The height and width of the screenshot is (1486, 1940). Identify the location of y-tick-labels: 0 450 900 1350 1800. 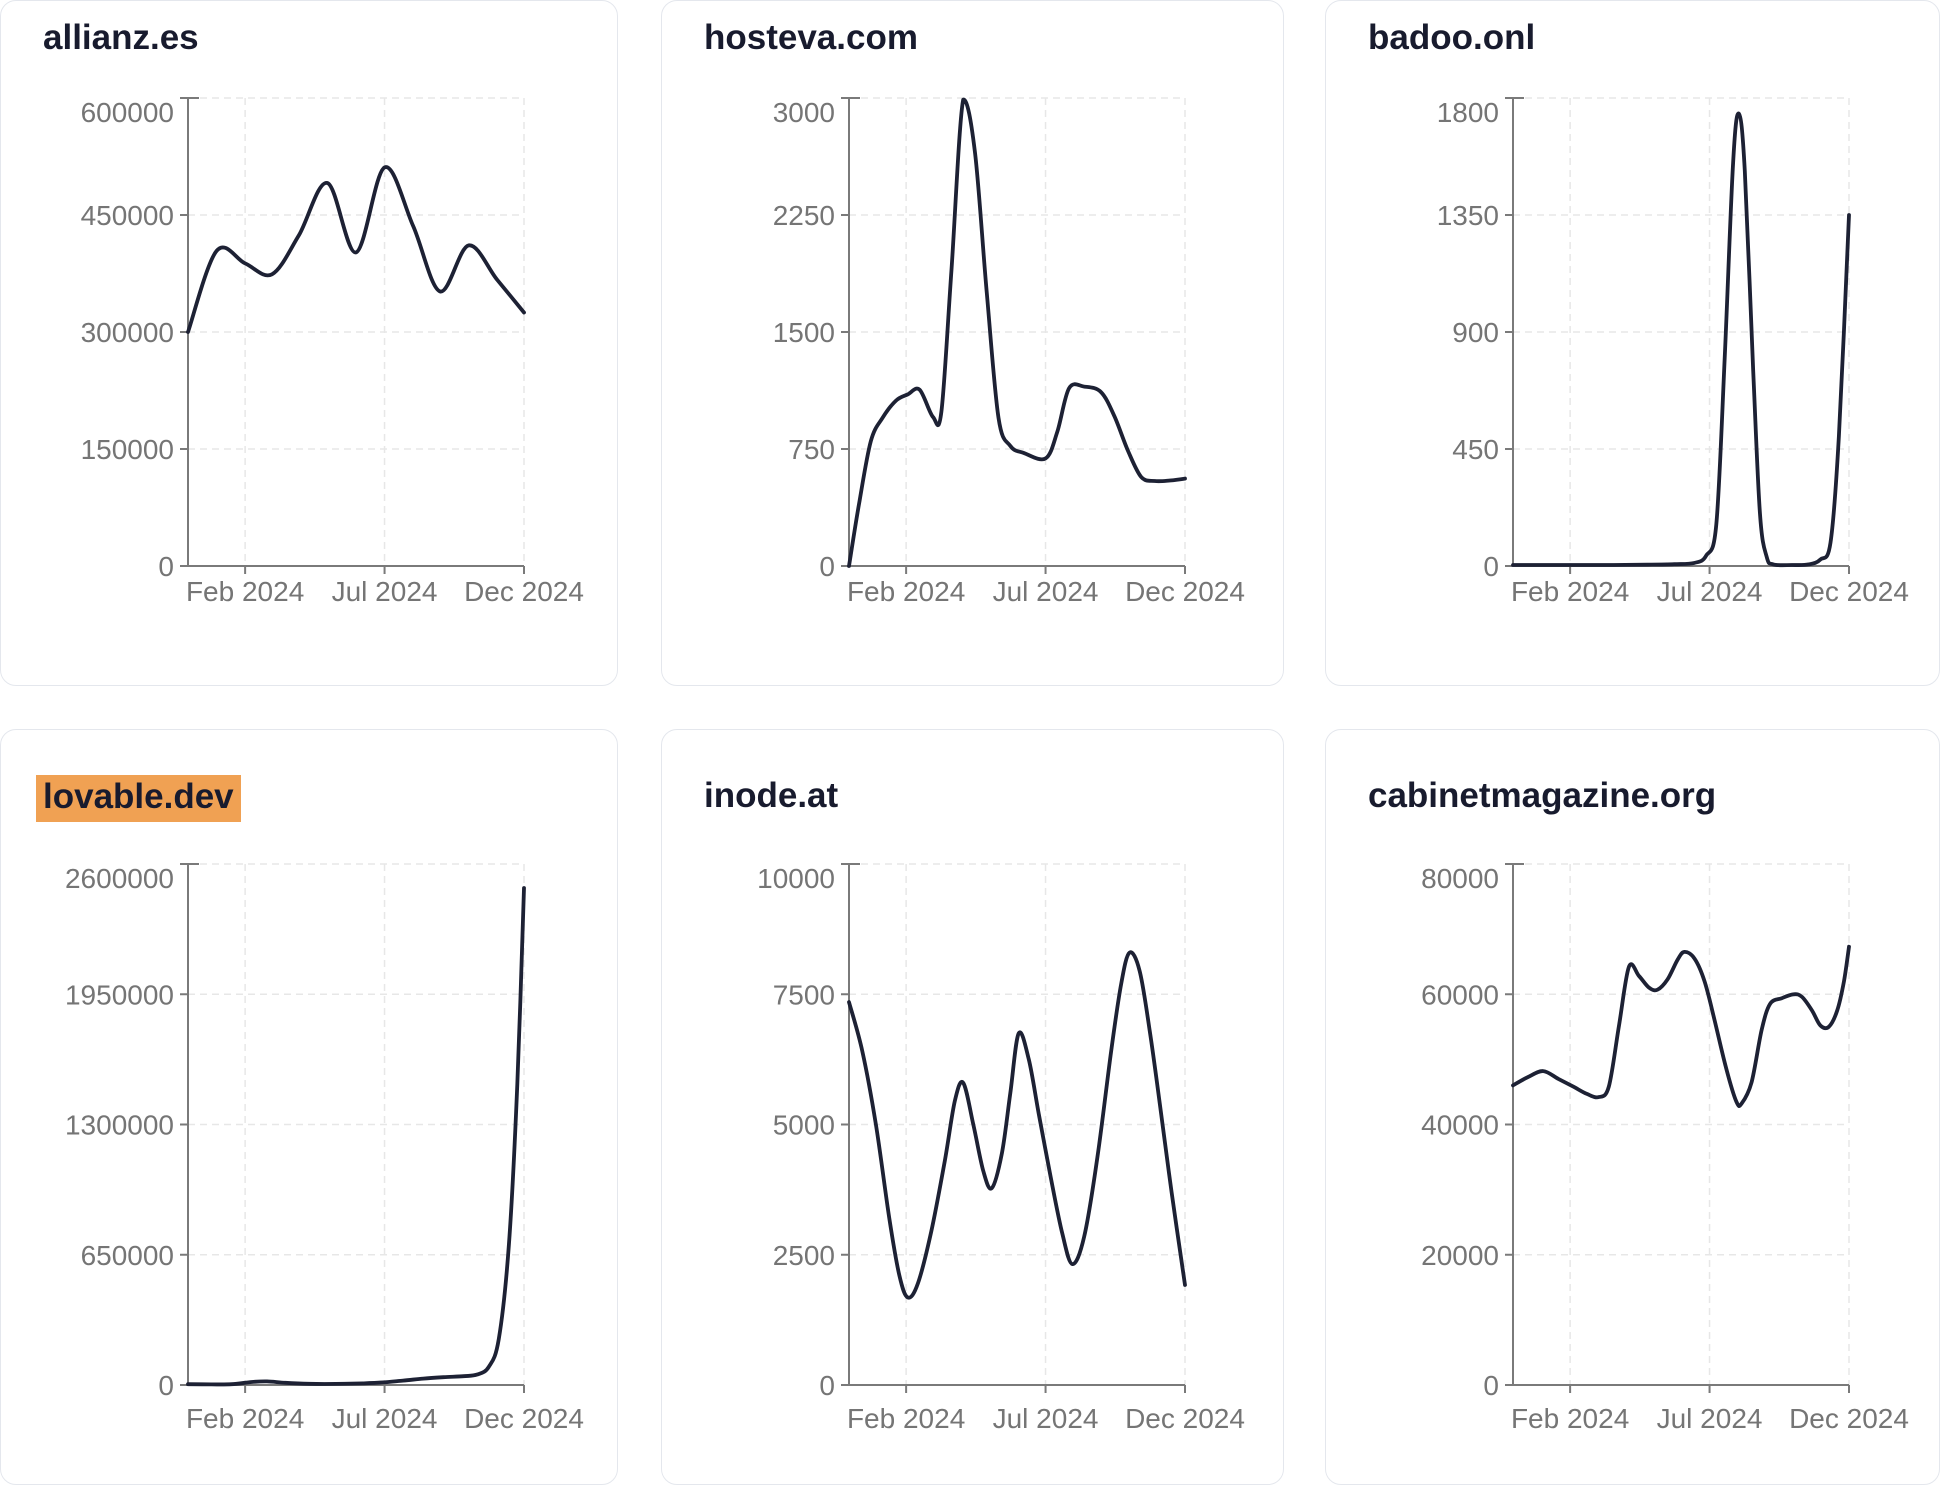
(1468, 339).